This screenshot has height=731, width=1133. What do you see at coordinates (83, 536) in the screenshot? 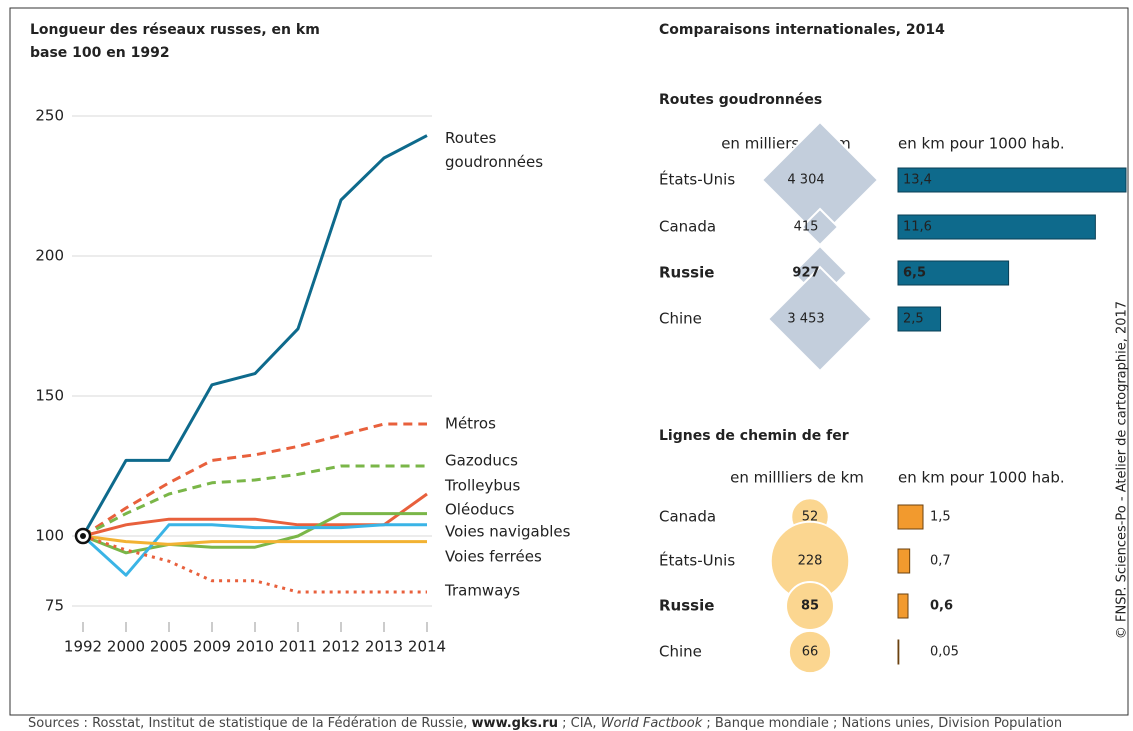
I see `origin-marker` at bounding box center [83, 536].